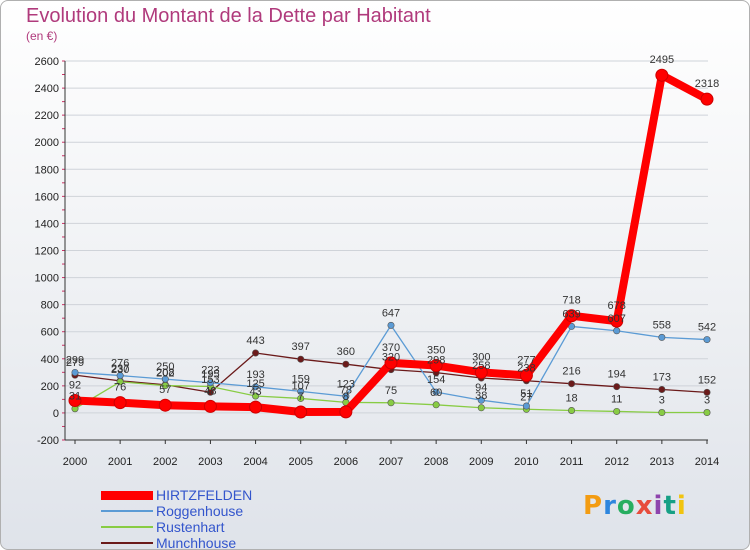 This screenshot has height=550, width=750. Describe the element at coordinates (196, 542) in the screenshot. I see `legend-label-munchhouse: Munchhouse` at that location.